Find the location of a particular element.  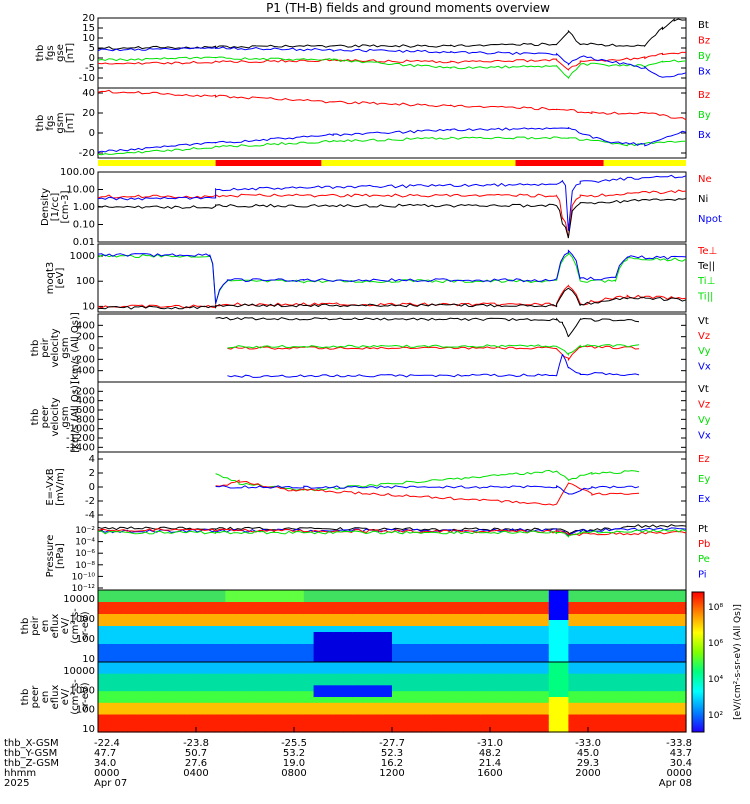

peer-velocity-ytick-label: -1400 is located at coordinates (80, 447).